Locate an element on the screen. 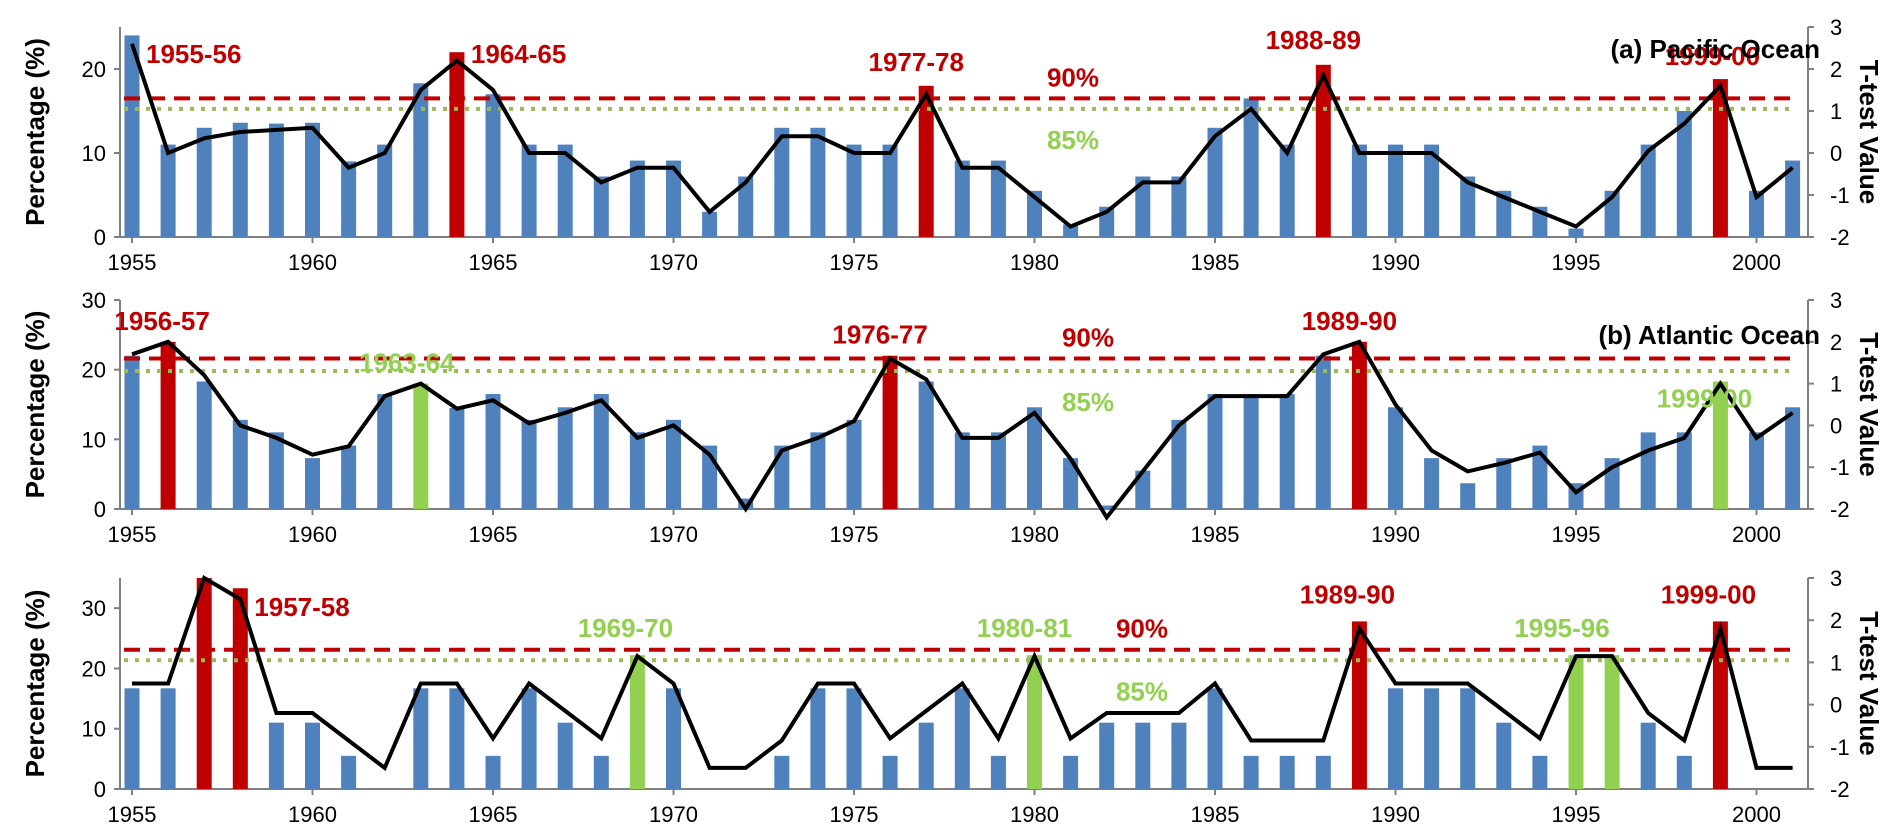 The height and width of the screenshot is (840, 1886). event-label: 1964-65 is located at coordinates (518, 54).